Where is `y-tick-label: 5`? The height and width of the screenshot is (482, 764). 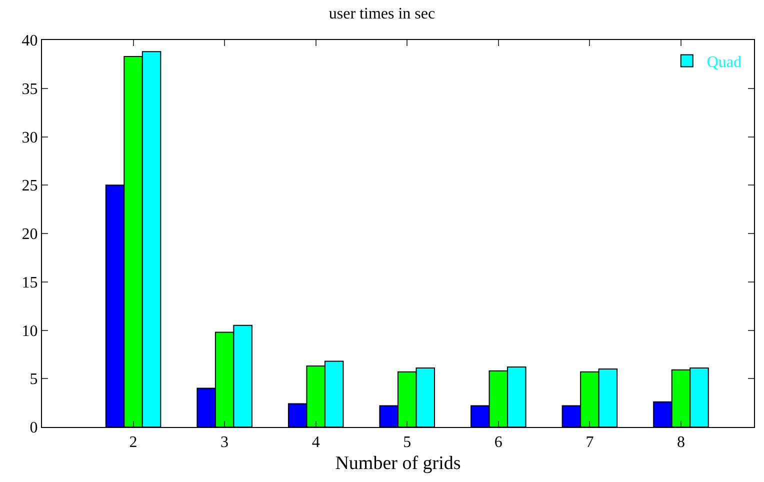
y-tick-label: 5 is located at coordinates (34, 379).